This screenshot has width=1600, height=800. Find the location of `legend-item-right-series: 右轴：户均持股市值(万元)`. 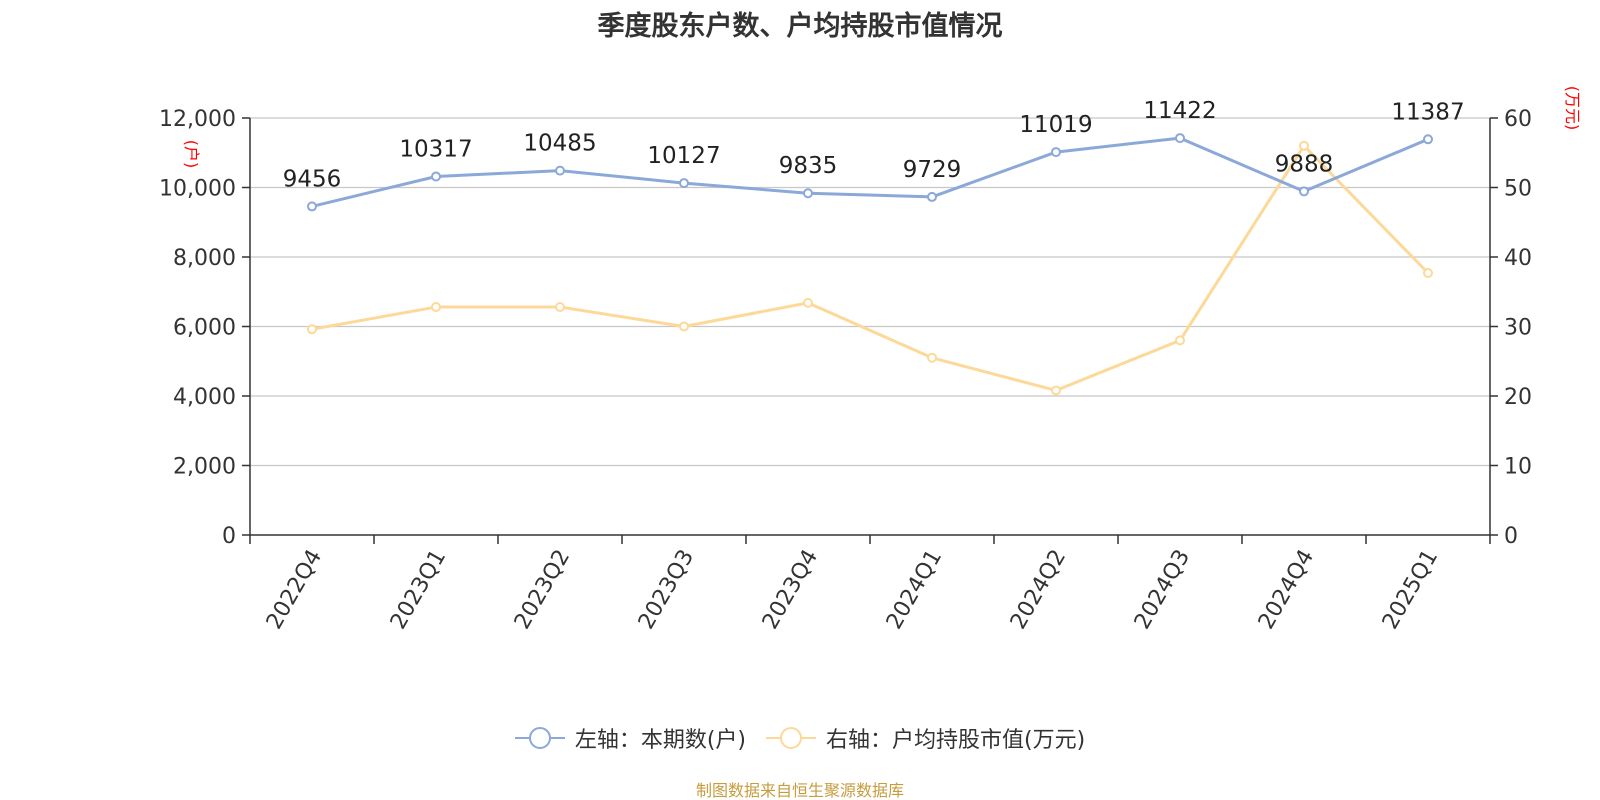

legend-item-right-series: 右轴：户均持股市值(万元) is located at coordinates (925, 738).